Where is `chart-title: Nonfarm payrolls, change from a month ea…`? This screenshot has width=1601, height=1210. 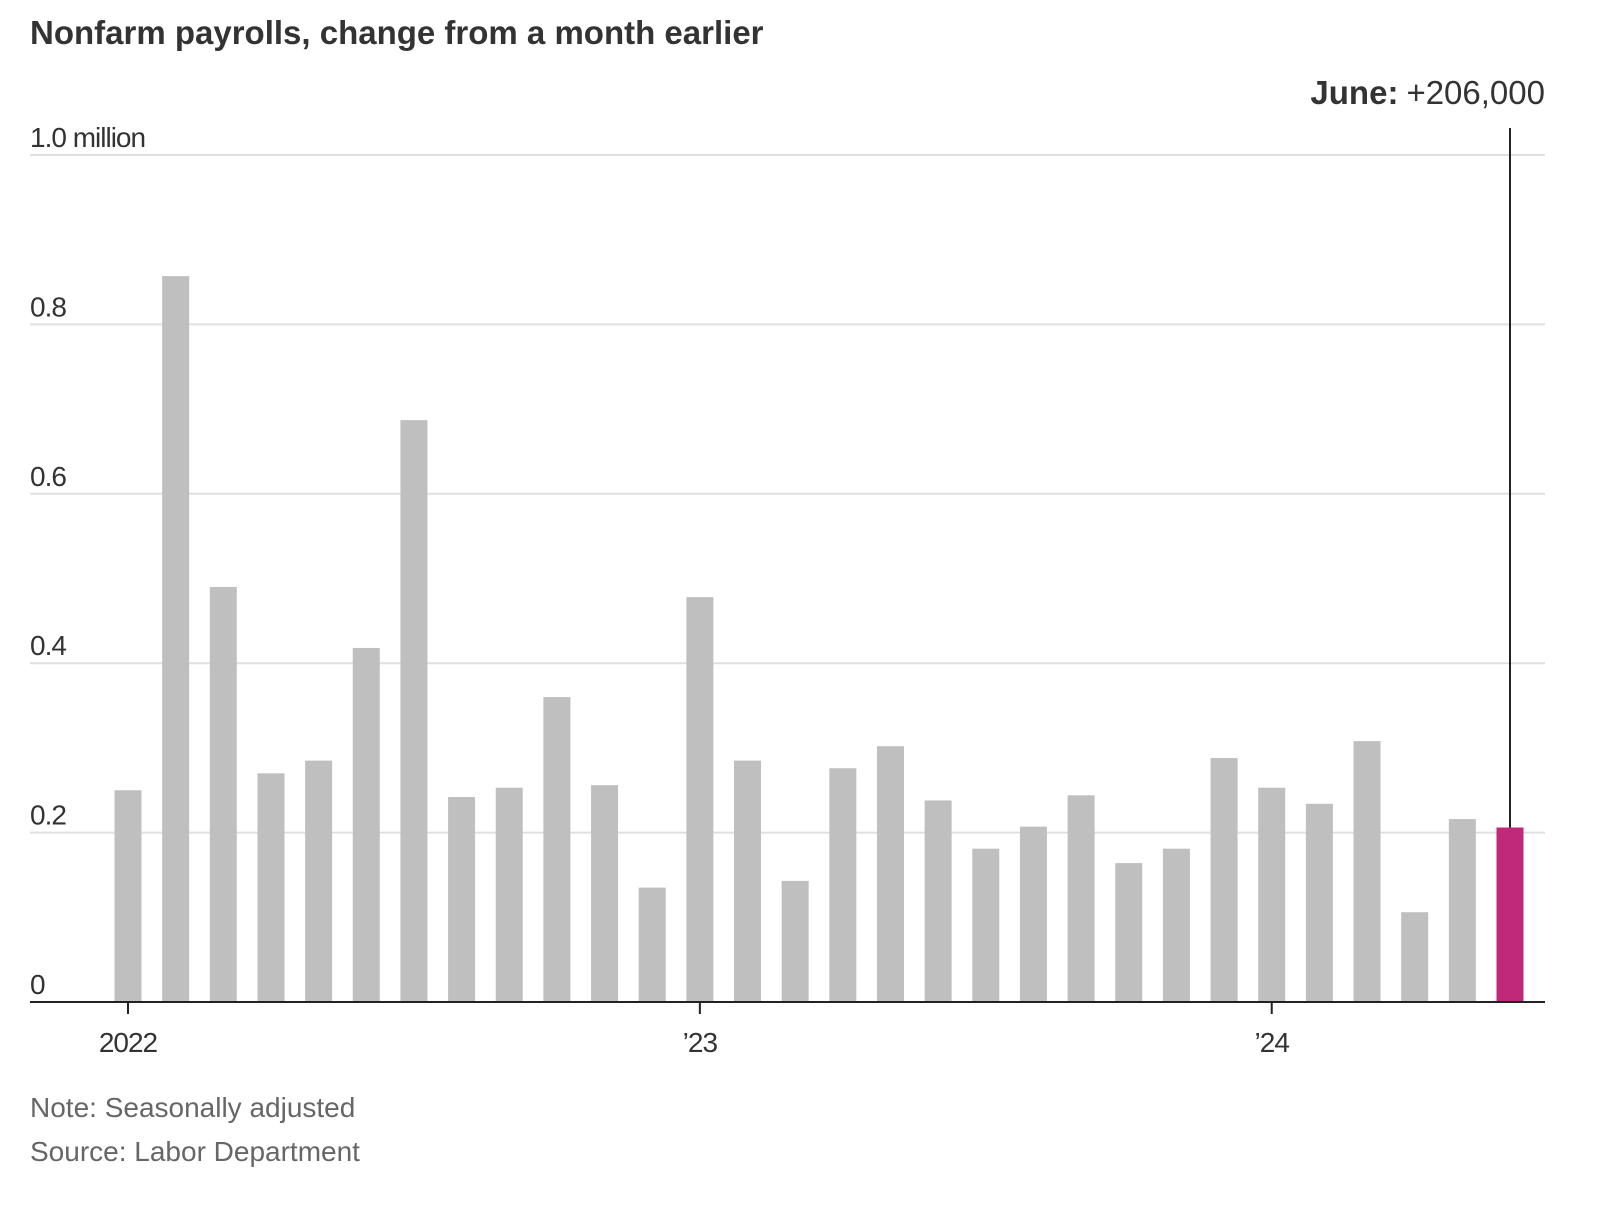
chart-title: Nonfarm payrolls, change from a month ea… is located at coordinates (397, 32).